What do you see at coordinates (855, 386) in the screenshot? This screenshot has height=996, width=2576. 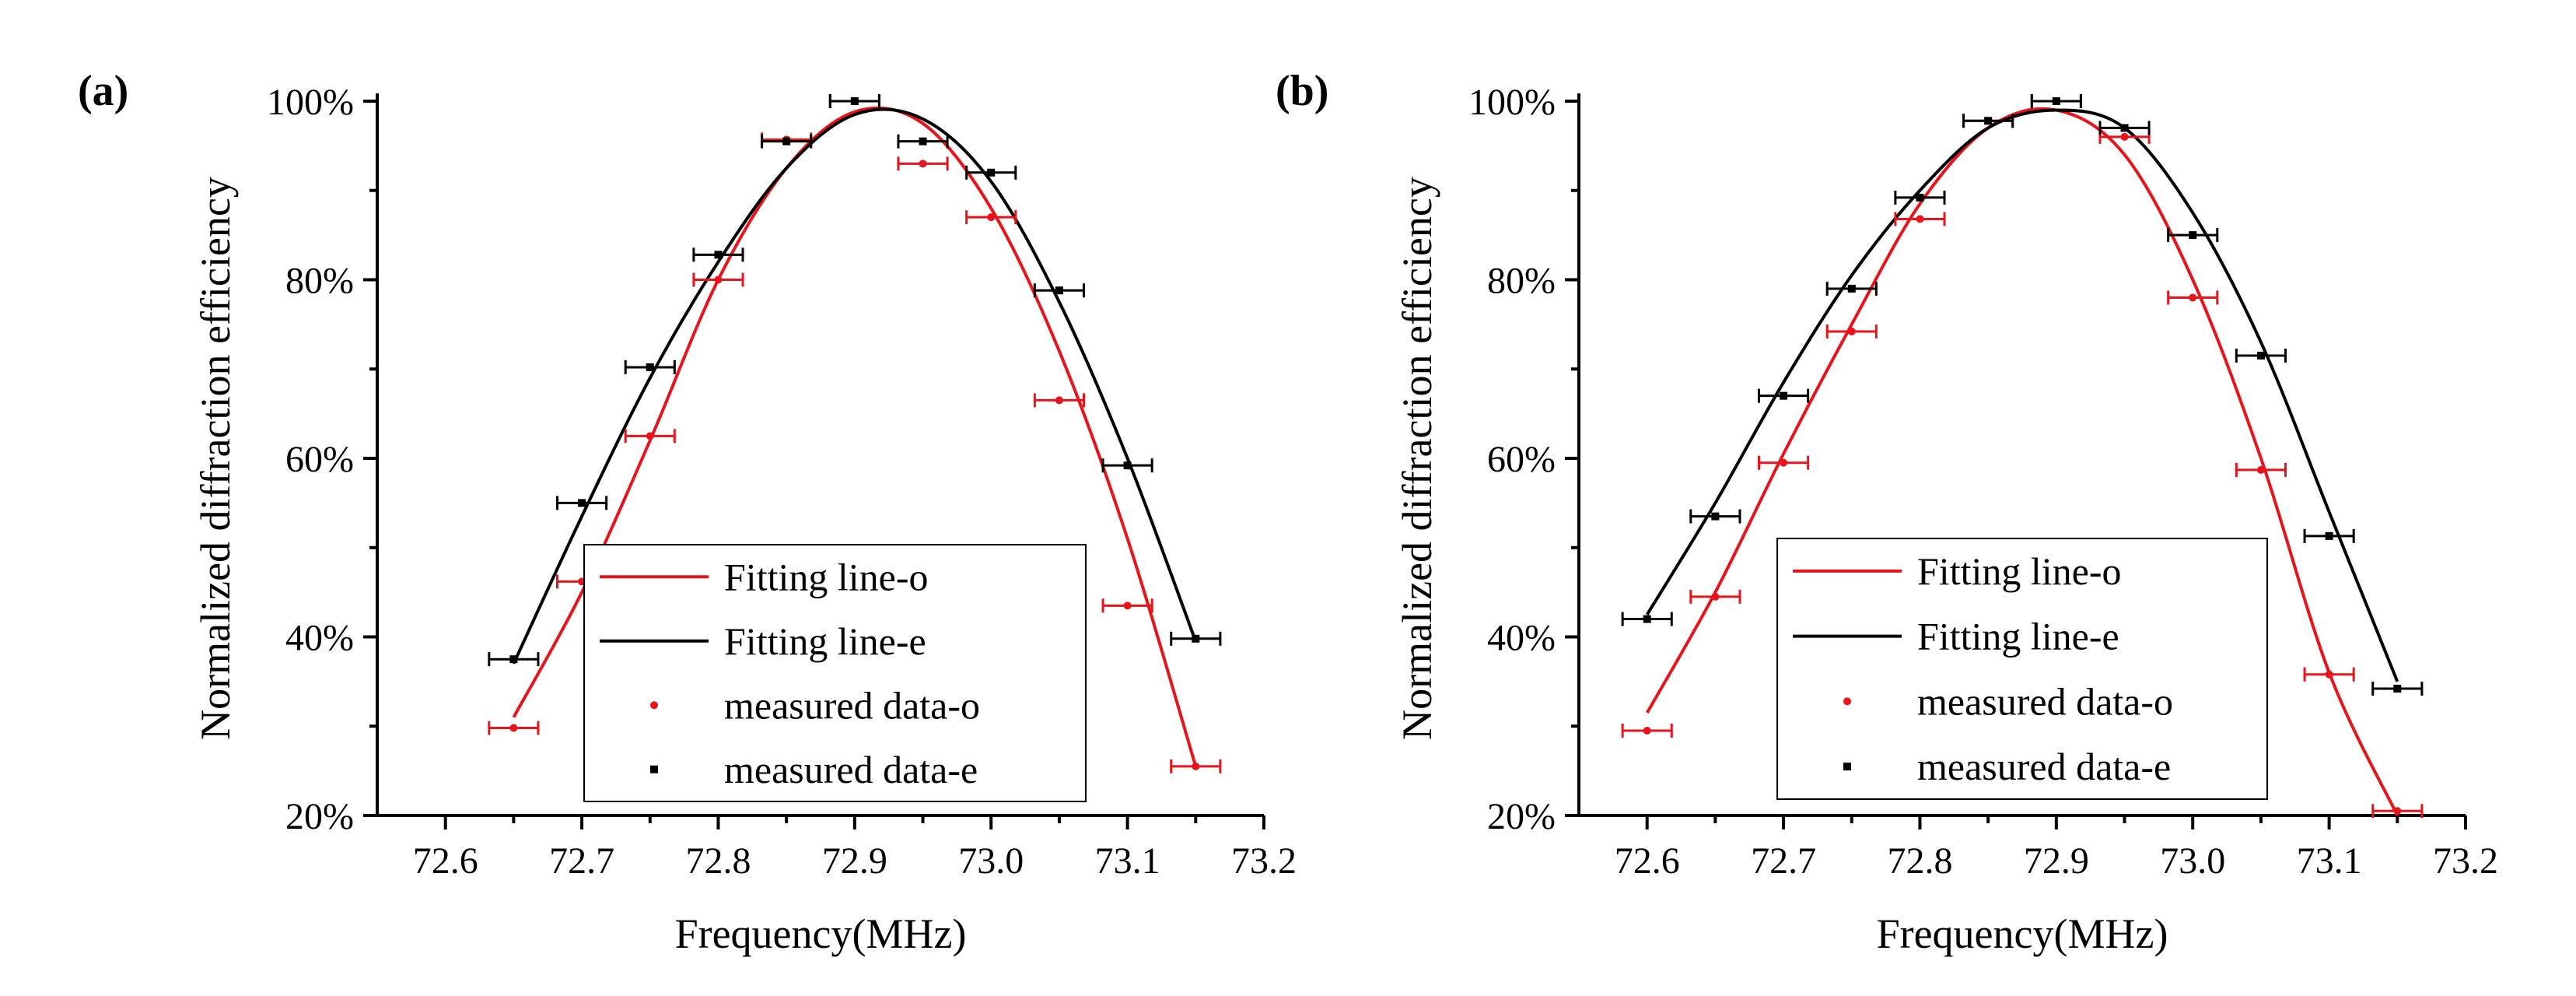 I see `fit-line-e` at bounding box center [855, 386].